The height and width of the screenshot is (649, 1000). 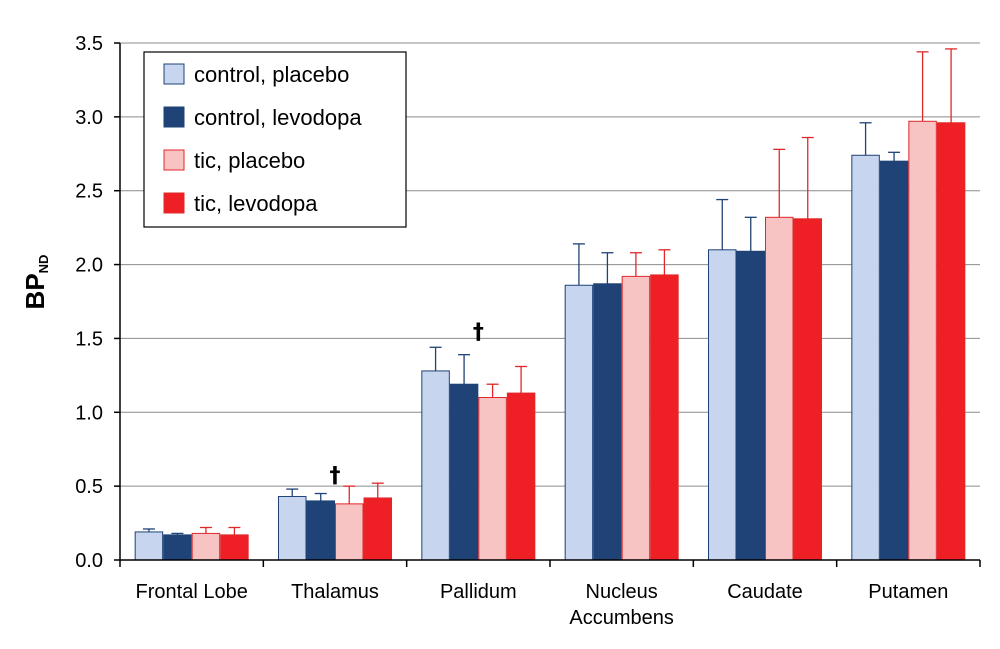 I want to click on x-category-label: Frontal Lobe, so click(x=192, y=592).